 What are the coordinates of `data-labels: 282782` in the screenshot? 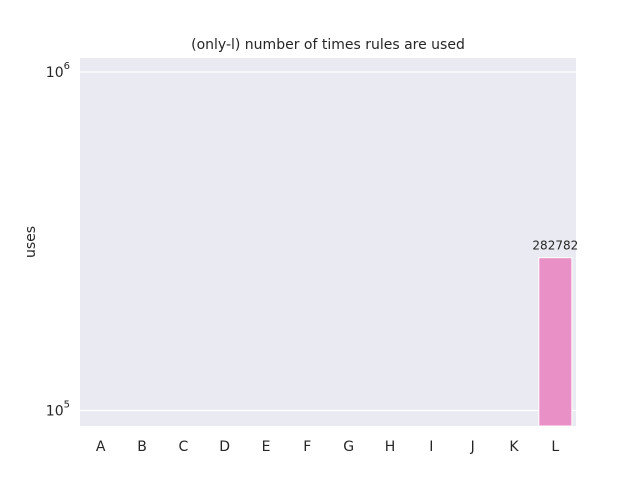 It's located at (555, 246).